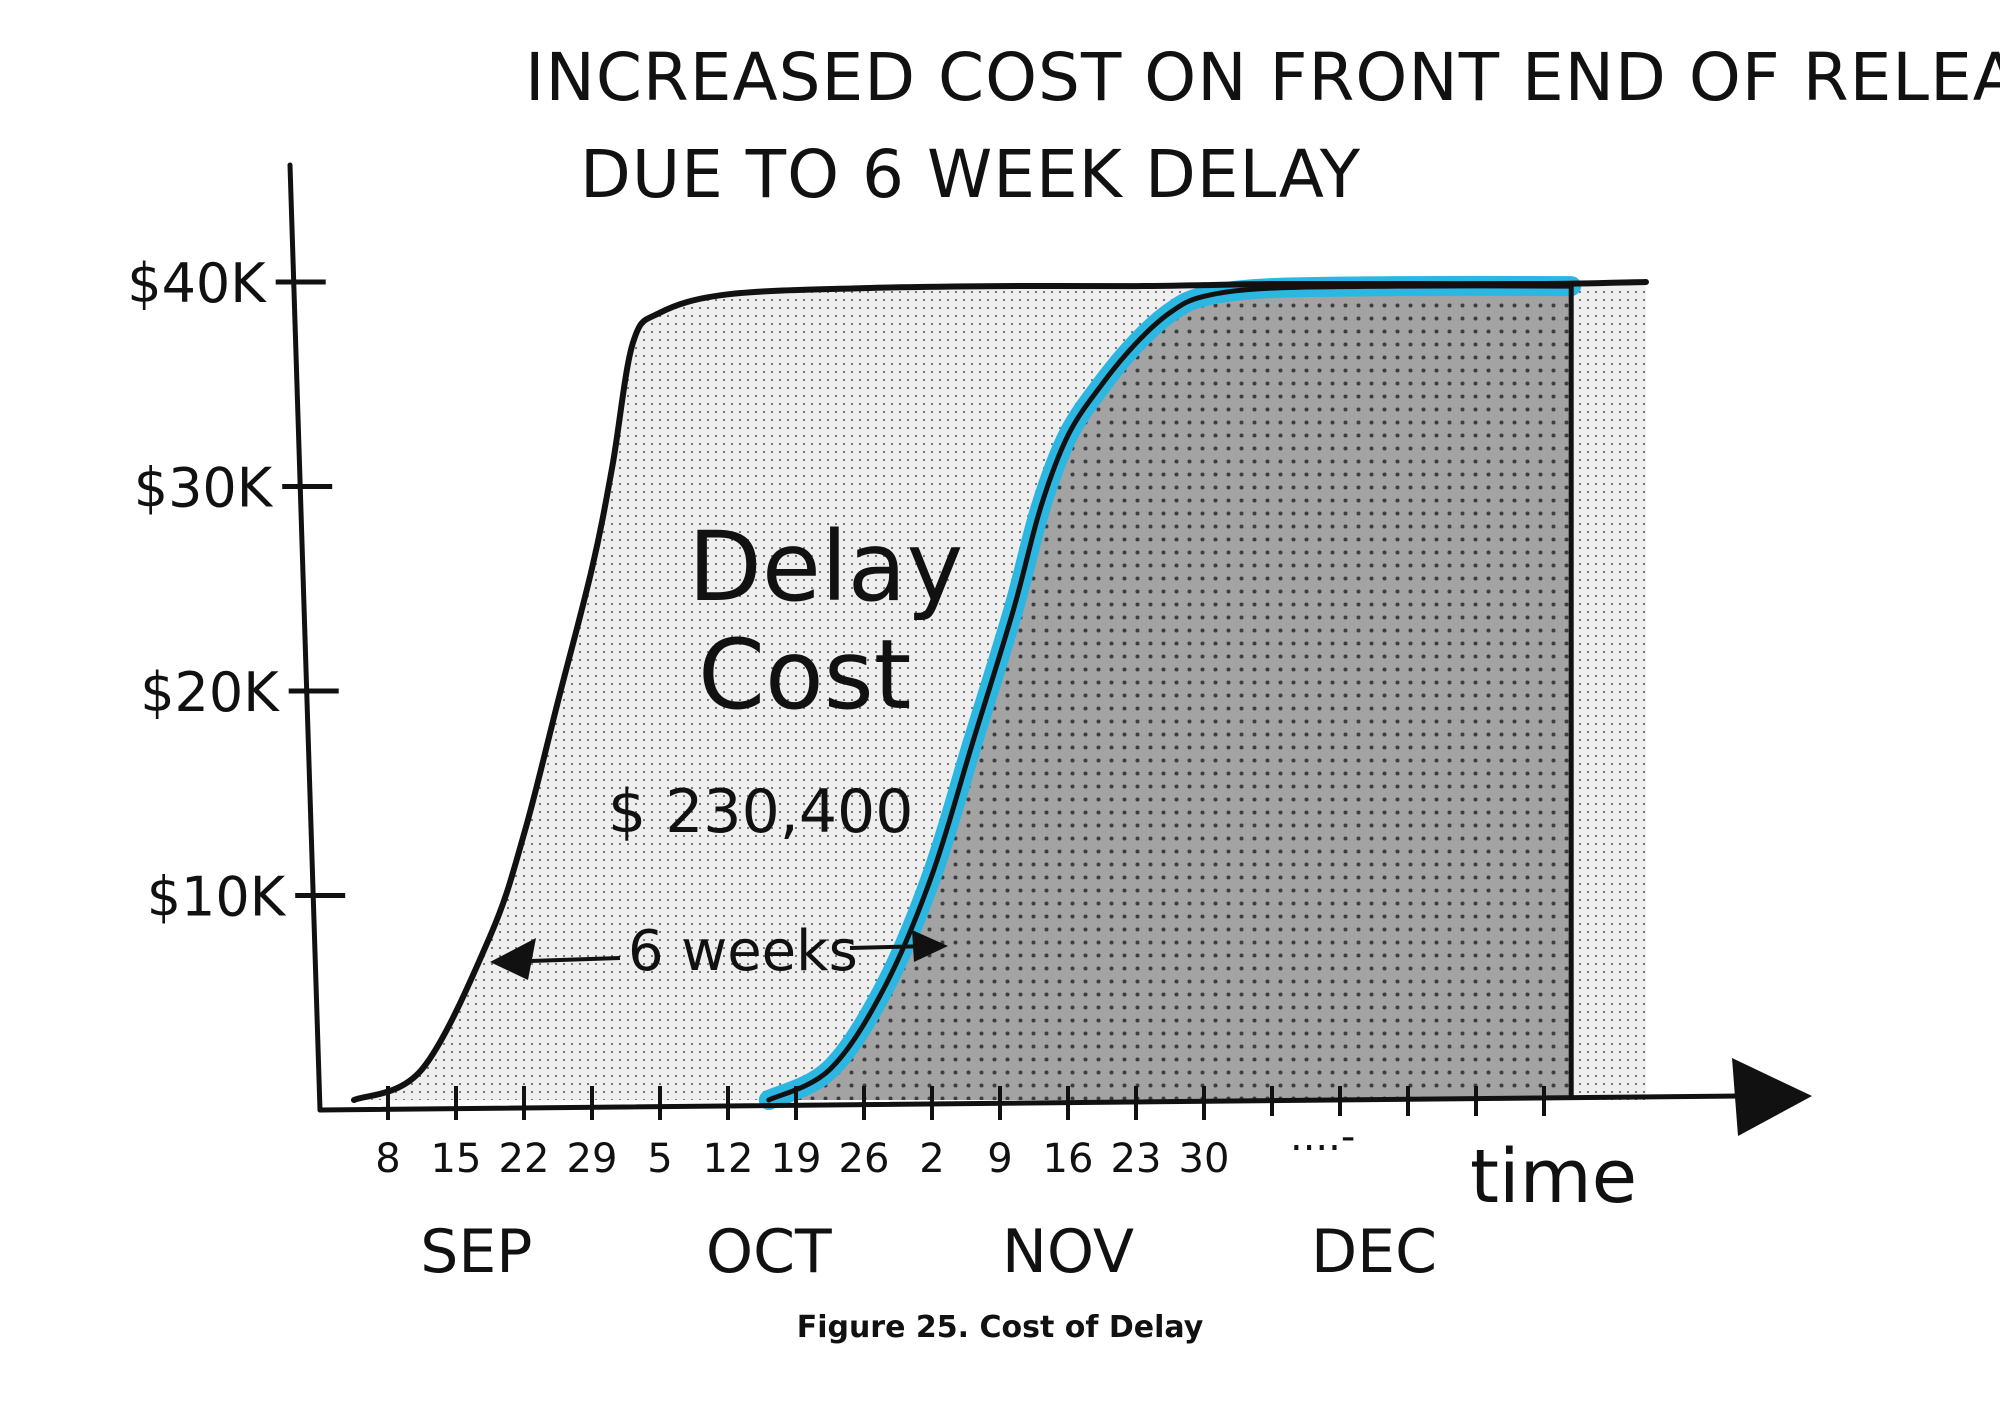 The image size is (2000, 1402). What do you see at coordinates (864, 1159) in the screenshot?
I see `x-tick-label: 26` at bounding box center [864, 1159].